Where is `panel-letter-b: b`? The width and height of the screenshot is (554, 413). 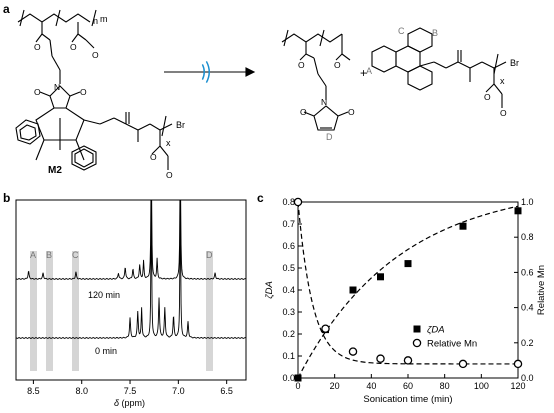
panel-letter-b: b is located at coordinates (7, 198).